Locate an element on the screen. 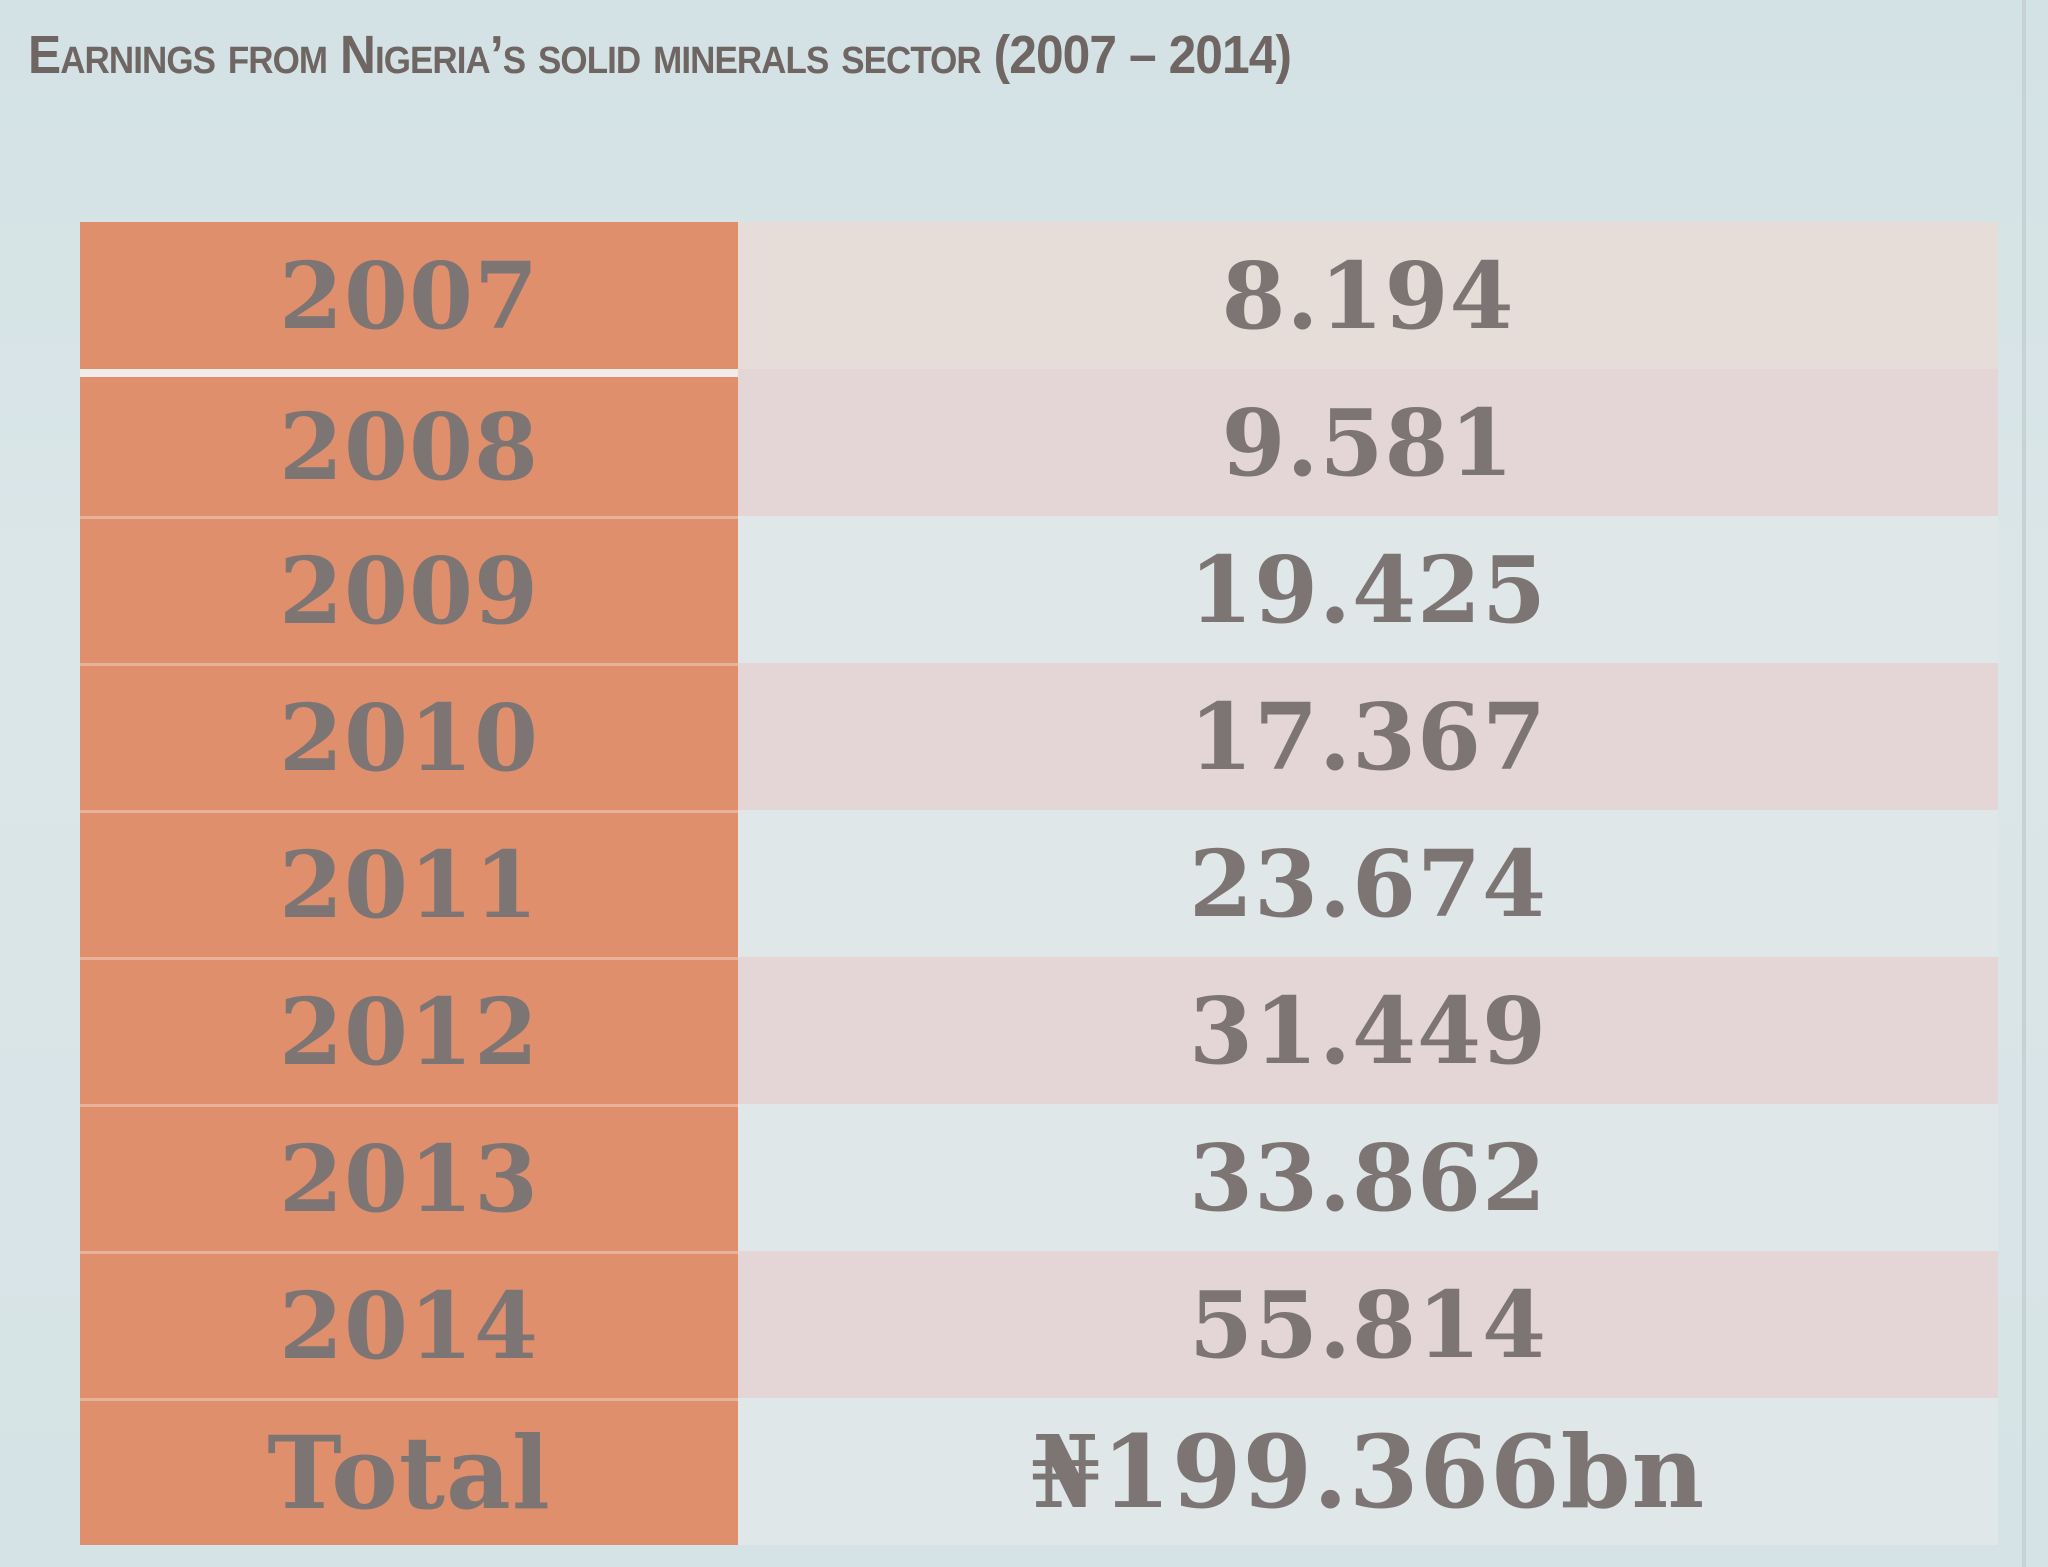 This screenshot has height=1567, width=2048. value-cell: 33.862 is located at coordinates (1368, 1177).